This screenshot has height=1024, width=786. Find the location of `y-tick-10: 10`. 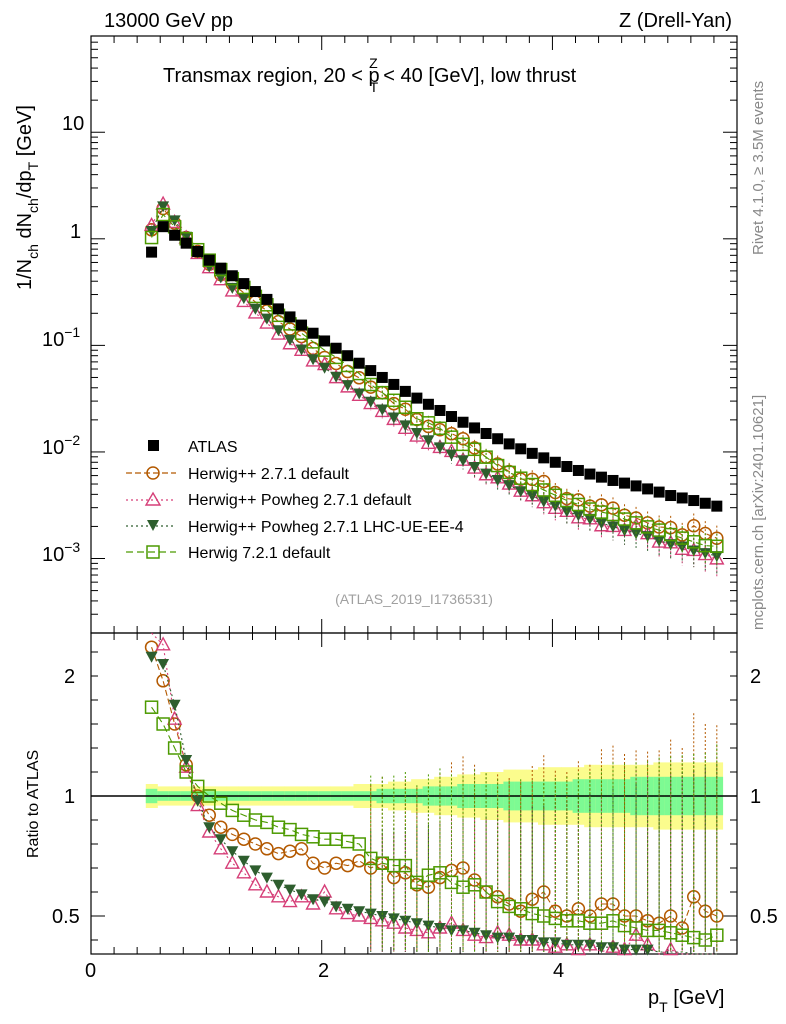

y-tick-10: 10 is located at coordinates (73, 124).